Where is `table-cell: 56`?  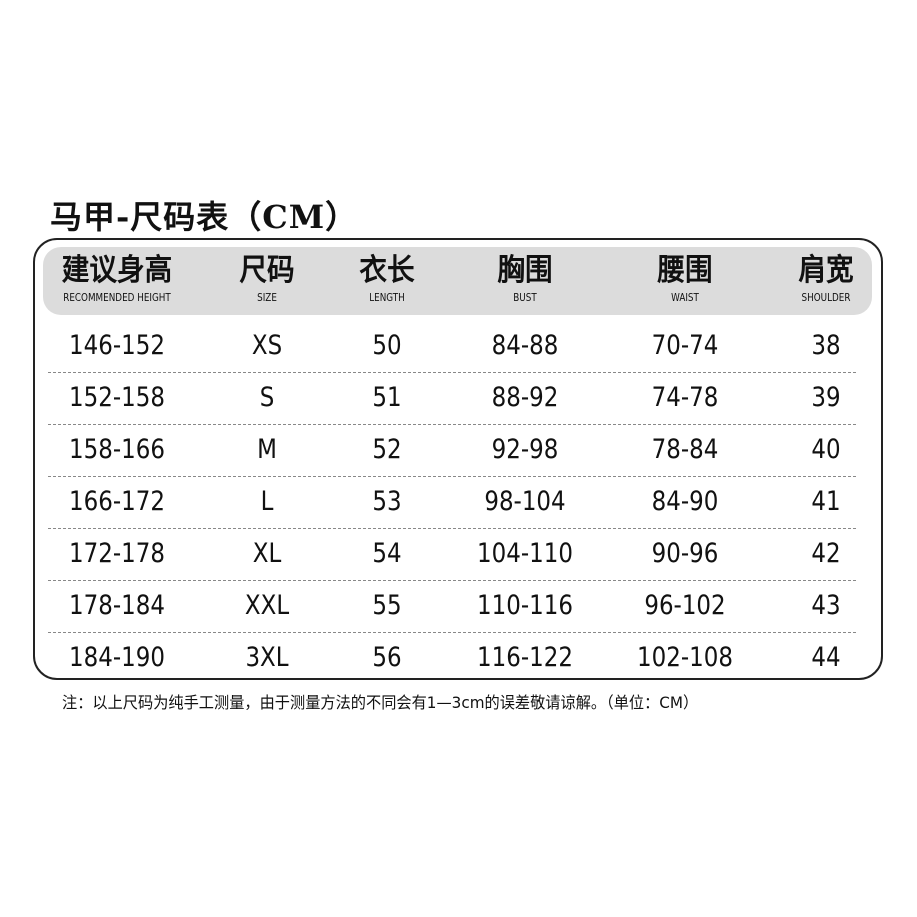 table-cell: 56 is located at coordinates (387, 657).